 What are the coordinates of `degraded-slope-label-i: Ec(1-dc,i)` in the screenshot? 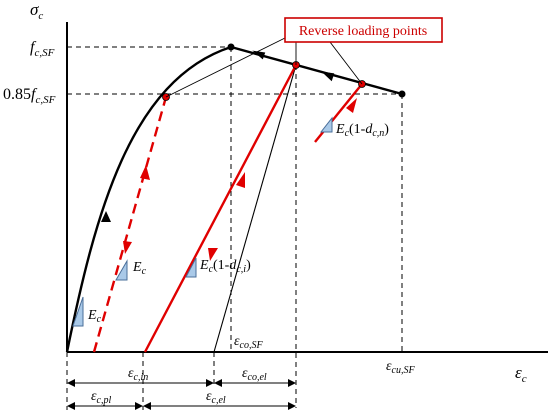 It's located at (225, 266).